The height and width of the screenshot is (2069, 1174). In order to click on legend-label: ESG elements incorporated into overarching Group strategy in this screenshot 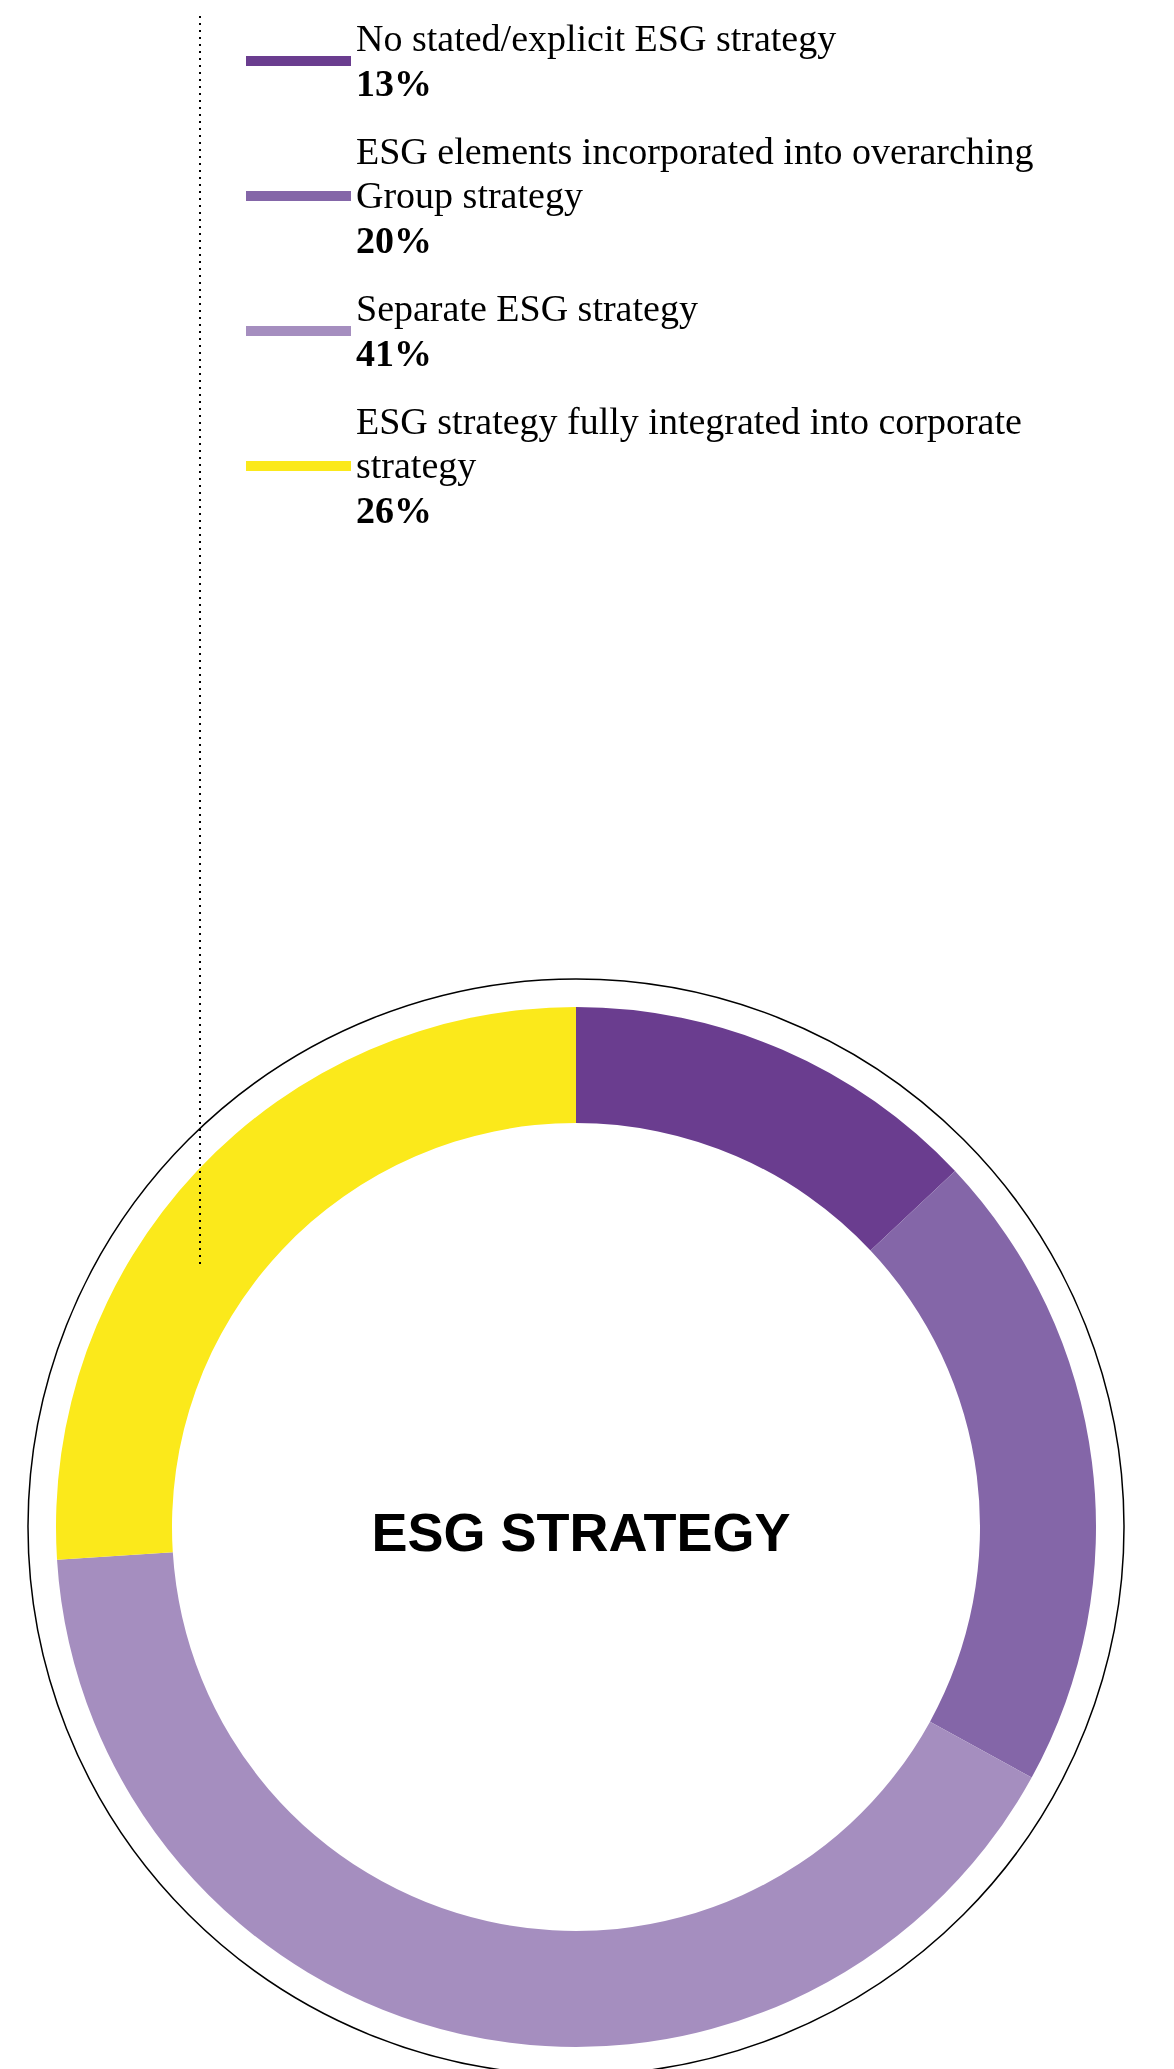, I will do `click(695, 173)`.